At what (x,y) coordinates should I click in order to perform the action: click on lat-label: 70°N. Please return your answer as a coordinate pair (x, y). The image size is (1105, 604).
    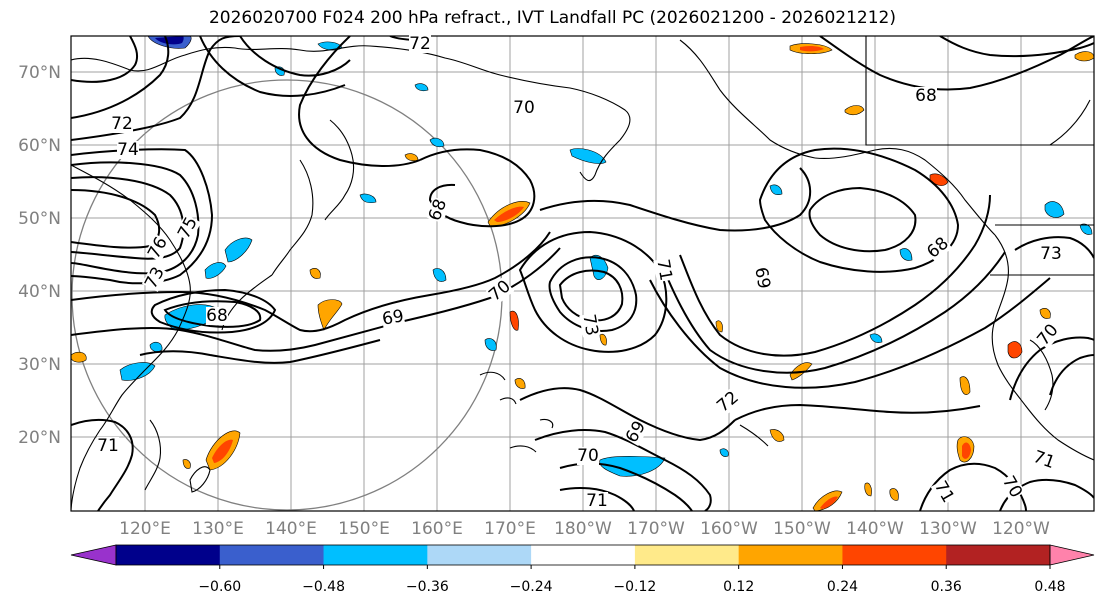
    Looking at the image, I should click on (39, 73).